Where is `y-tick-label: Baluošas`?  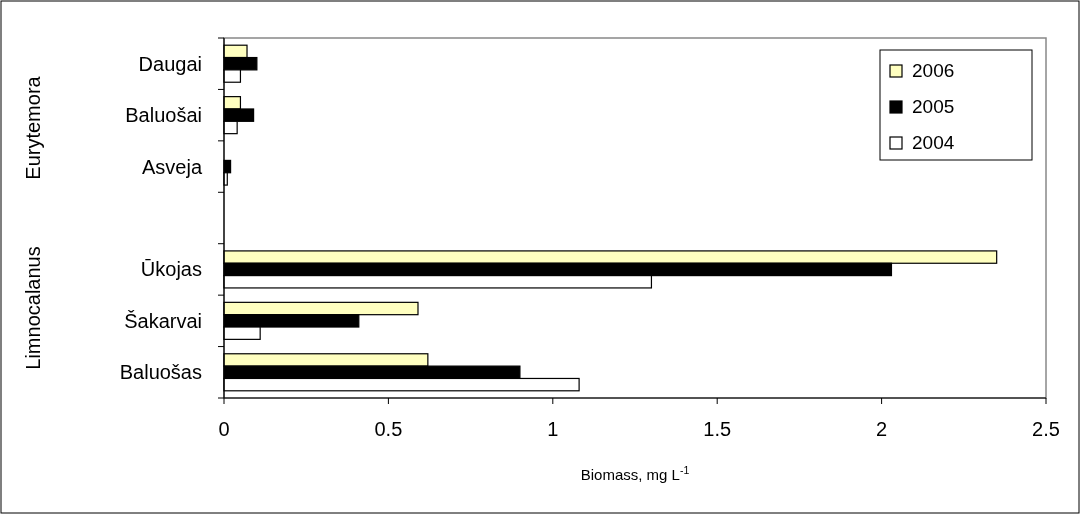
y-tick-label: Baluošas is located at coordinates (160, 372).